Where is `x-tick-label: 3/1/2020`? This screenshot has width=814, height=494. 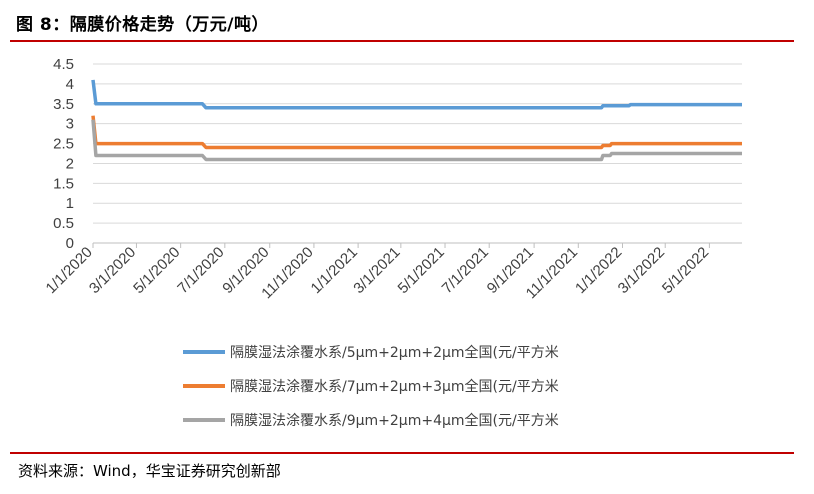 x-tick-label: 3/1/2020 is located at coordinates (112, 270).